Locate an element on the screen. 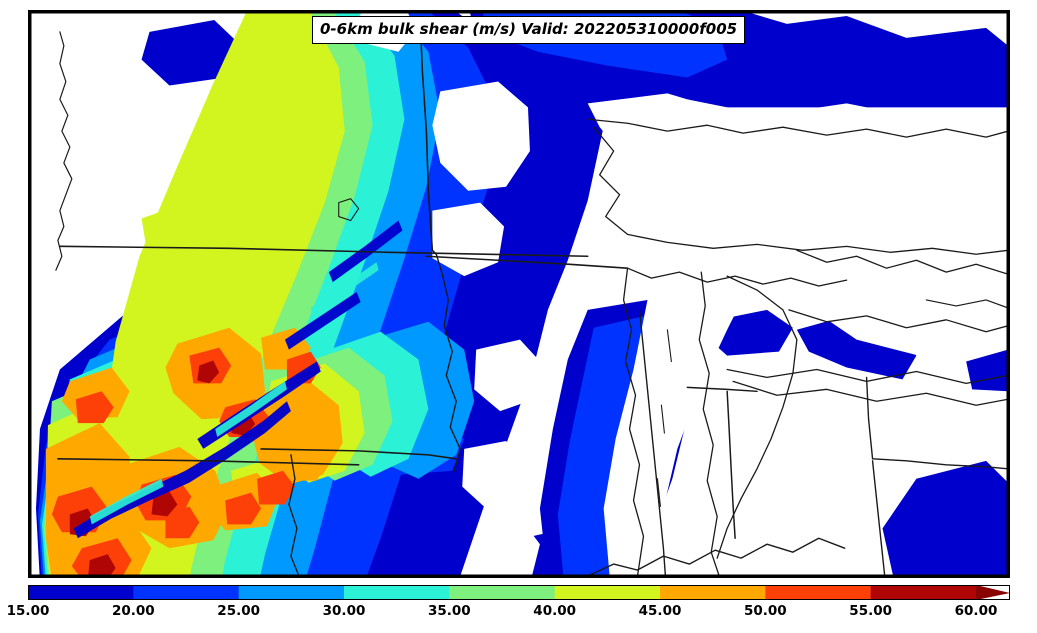 This screenshot has height=633, width=1037. colorbar-tick-25: 25.00 is located at coordinates (239, 611).